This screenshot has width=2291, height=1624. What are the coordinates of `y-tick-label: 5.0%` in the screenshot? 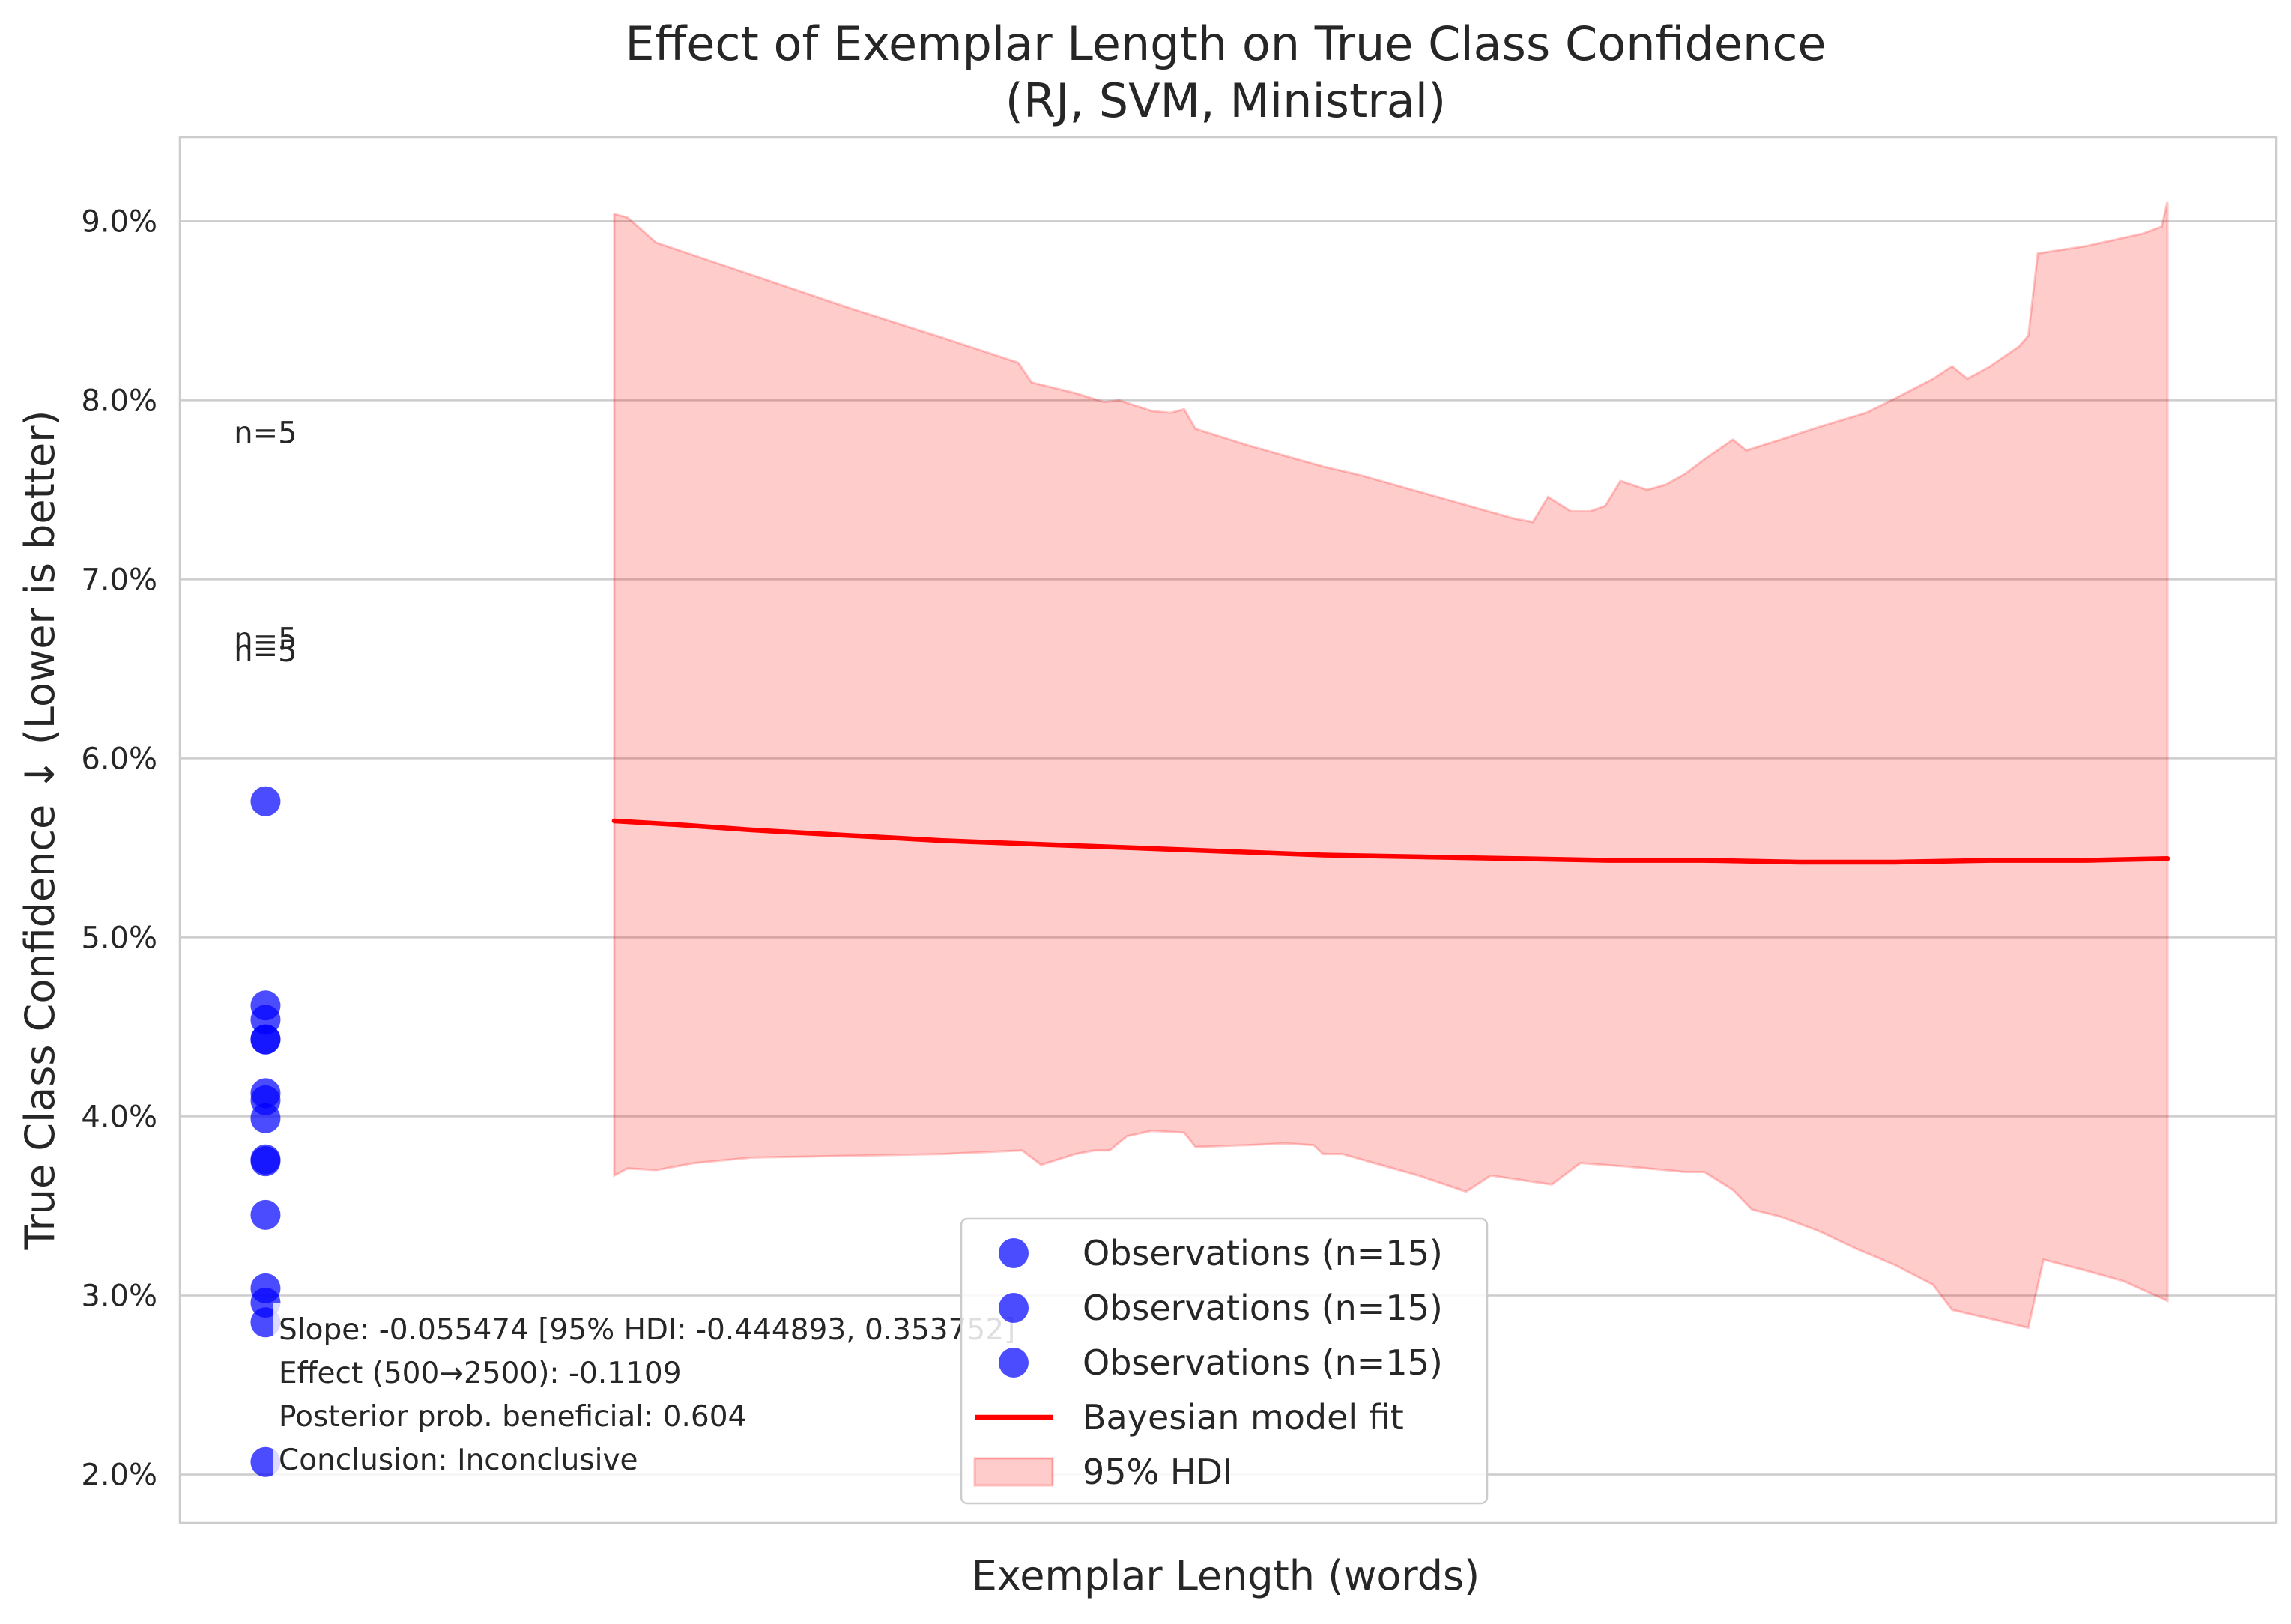 It's located at (119, 938).